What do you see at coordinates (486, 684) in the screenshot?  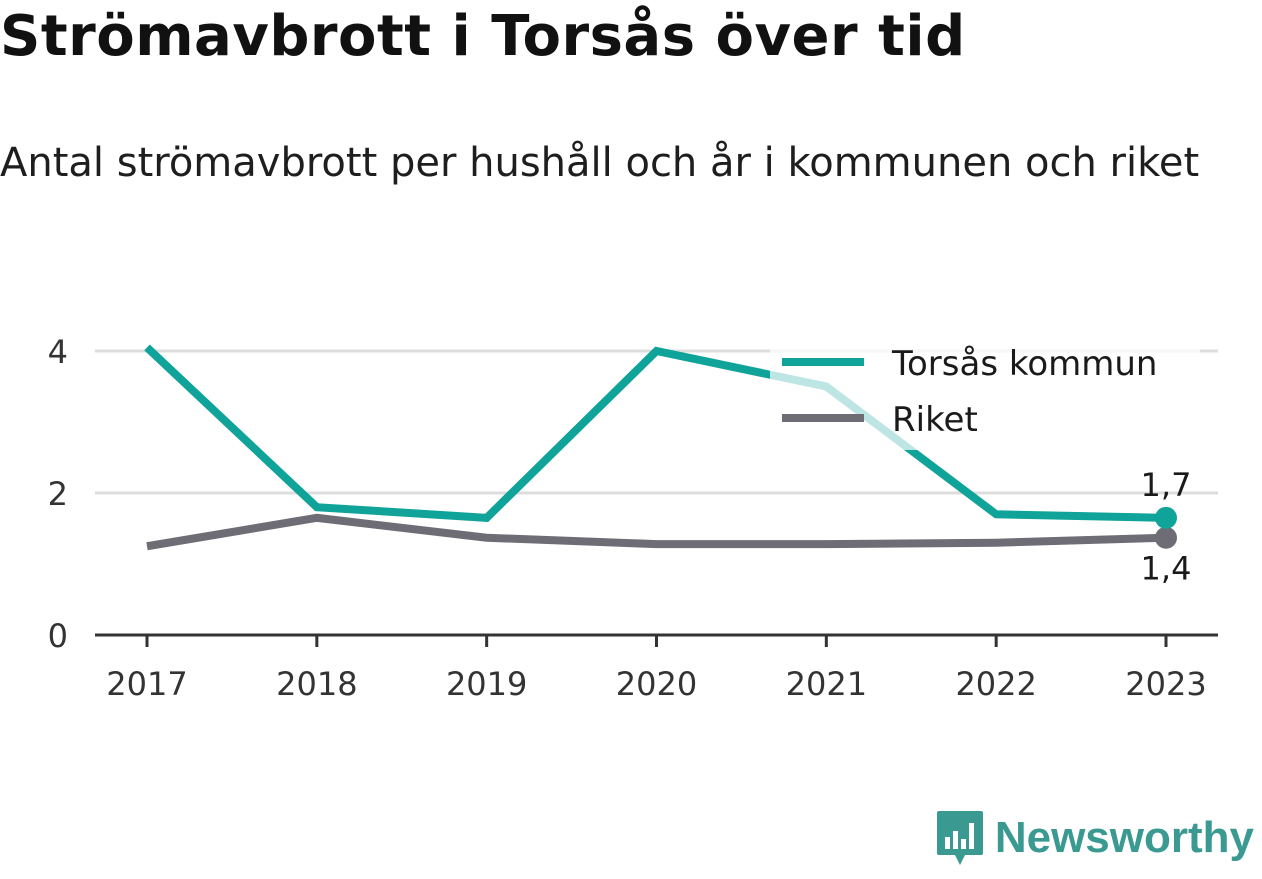 I see `x-tick-label: 2019` at bounding box center [486, 684].